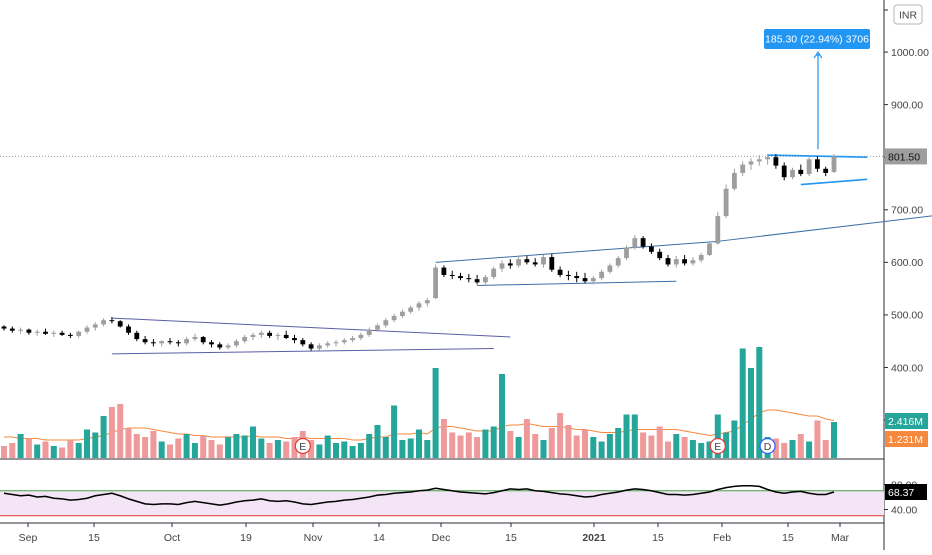 The width and height of the screenshot is (932, 555). I want to click on time-tick-label: Mar, so click(840, 538).